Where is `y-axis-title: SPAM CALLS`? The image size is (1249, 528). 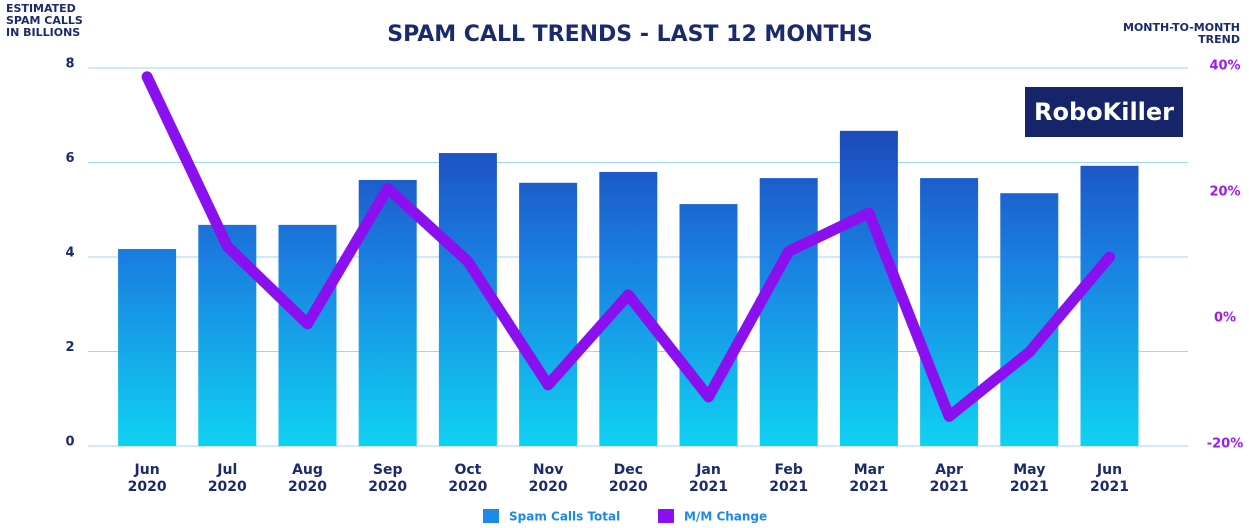 y-axis-title: SPAM CALLS is located at coordinates (44, 20).